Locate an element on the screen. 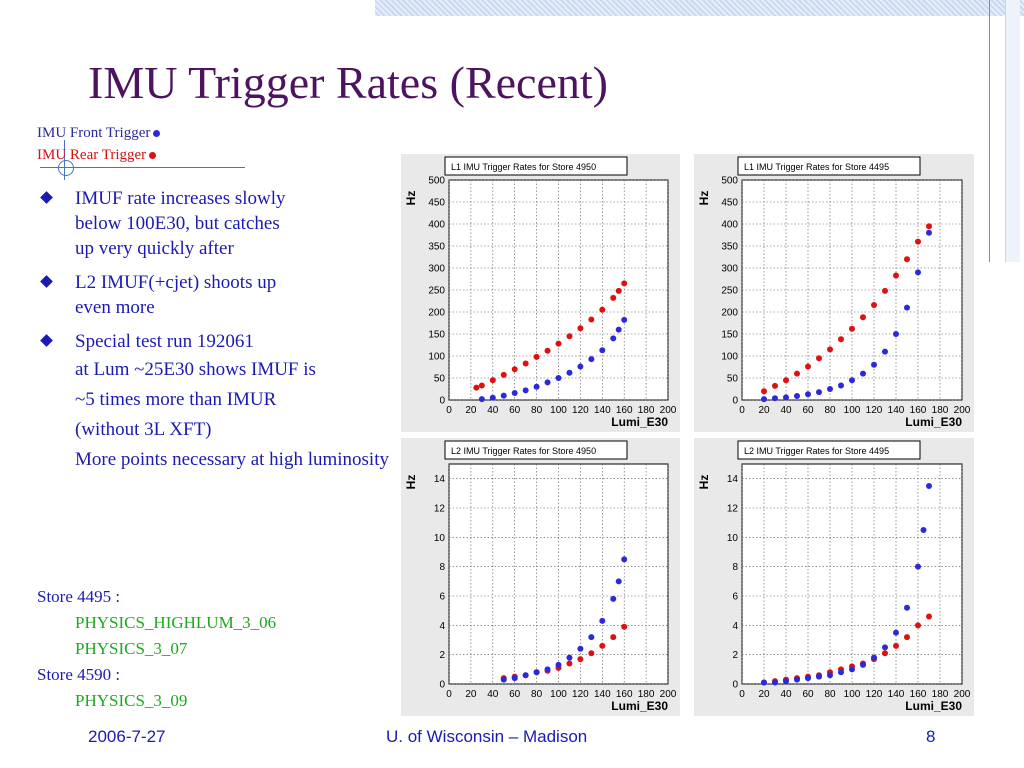 The height and width of the screenshot is (768, 1024). legend-front: IMU Front Trigger is located at coordinates (99, 133).